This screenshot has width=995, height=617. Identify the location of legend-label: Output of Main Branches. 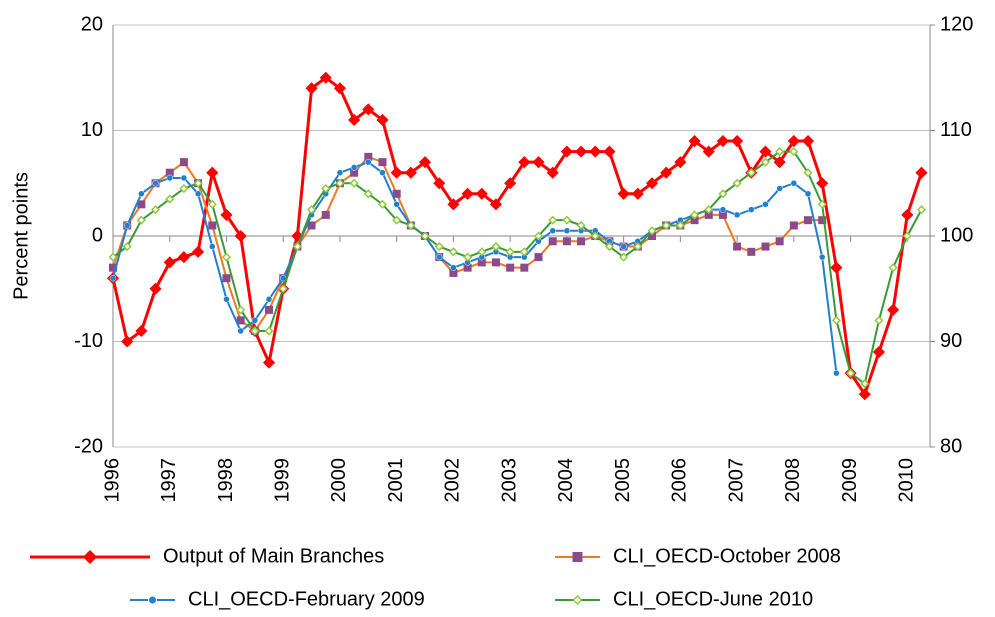
(273, 556).